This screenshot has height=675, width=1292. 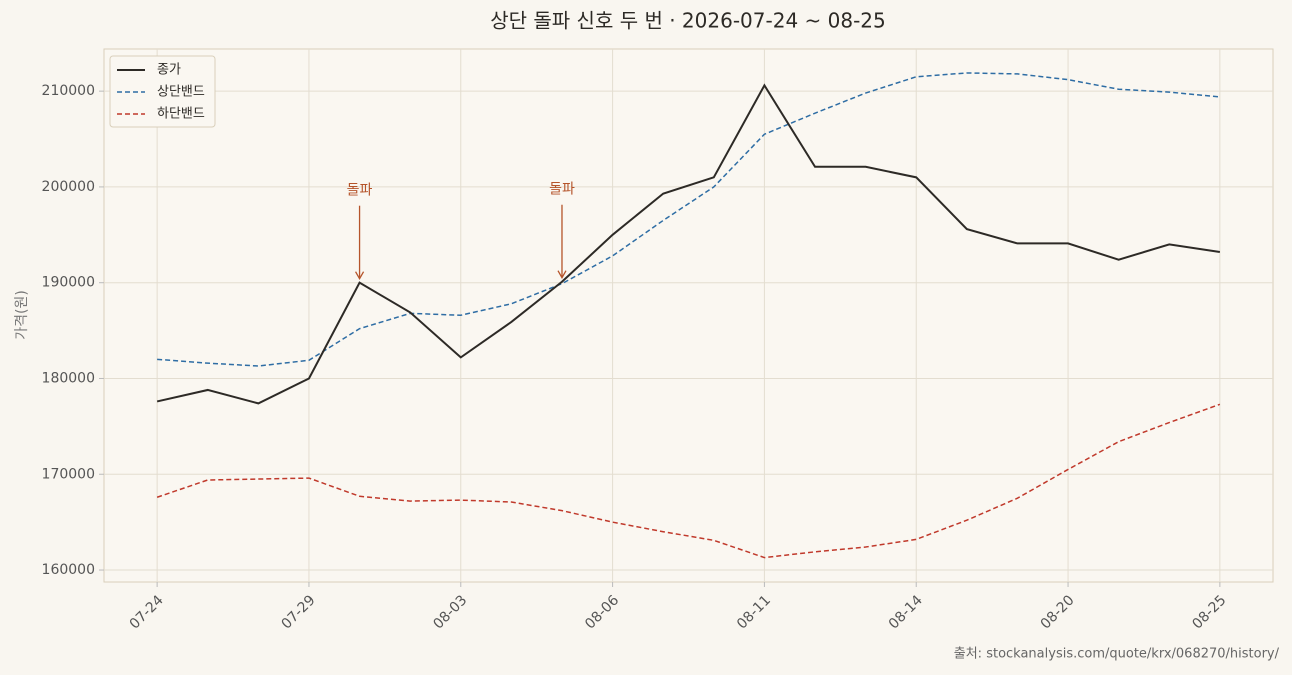 What do you see at coordinates (181, 114) in the screenshot?
I see `legend-label: 하단밴드` at bounding box center [181, 114].